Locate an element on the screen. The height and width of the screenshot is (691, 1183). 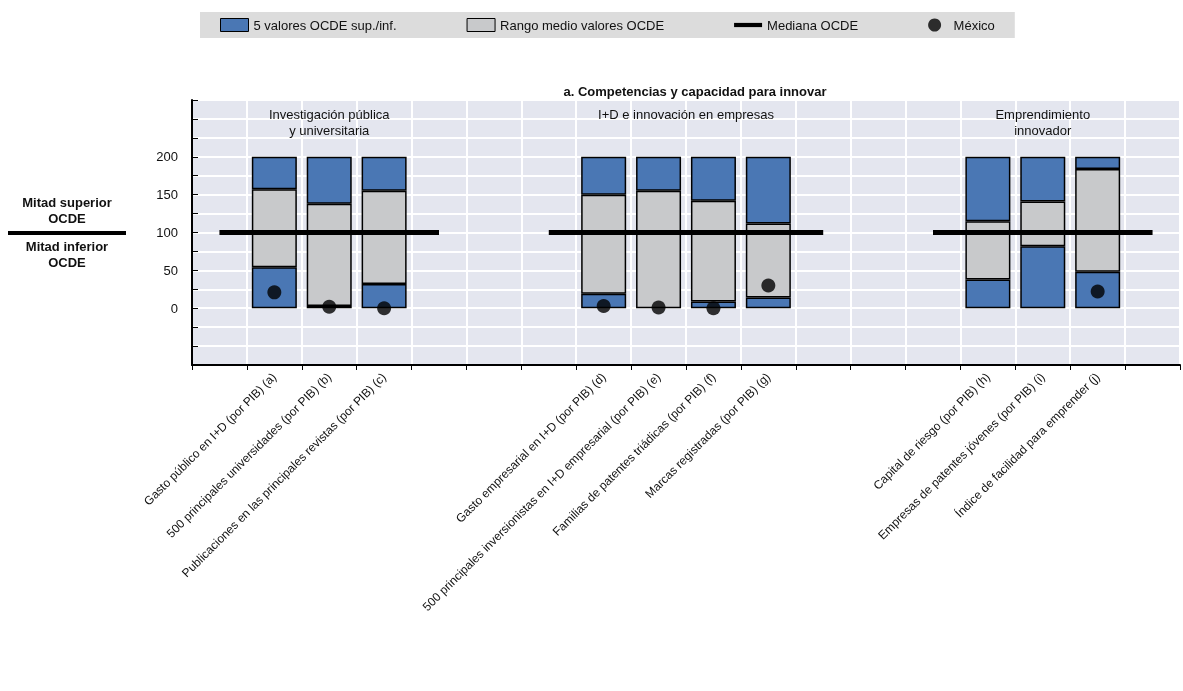
chart-title: a. Competencias y capacidad para innovar is located at coordinates (695, 91).